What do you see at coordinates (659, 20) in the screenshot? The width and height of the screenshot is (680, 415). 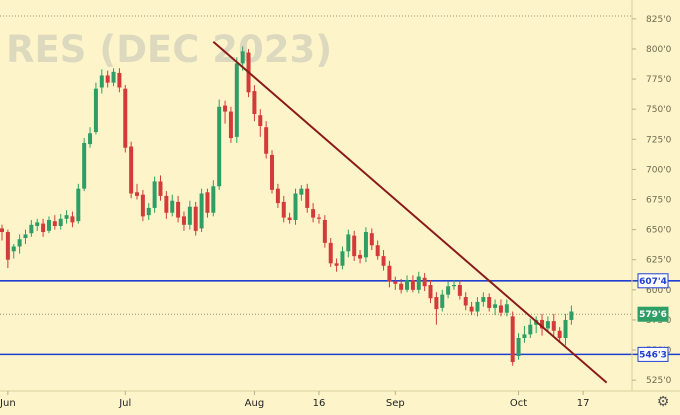 I see `y-tick-label: 825'0` at bounding box center [659, 20].